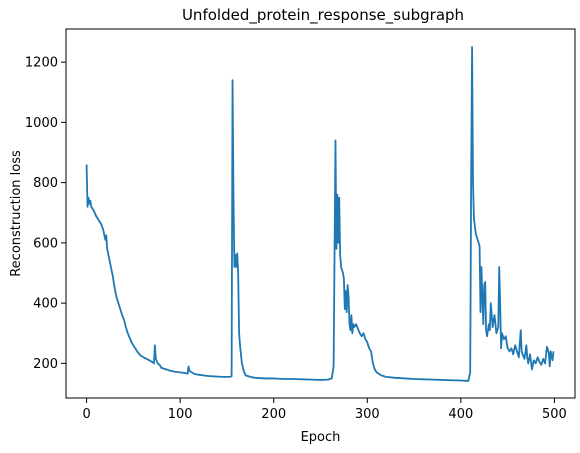  I want to click on y-axis: 200 400 600 800 1000 1200, so click(45, 214).